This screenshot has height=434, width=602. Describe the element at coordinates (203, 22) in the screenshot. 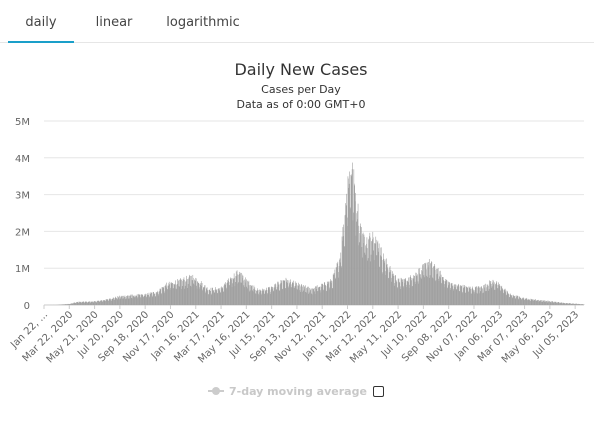

I see `tab-logarithmic: logarithmic` at that location.